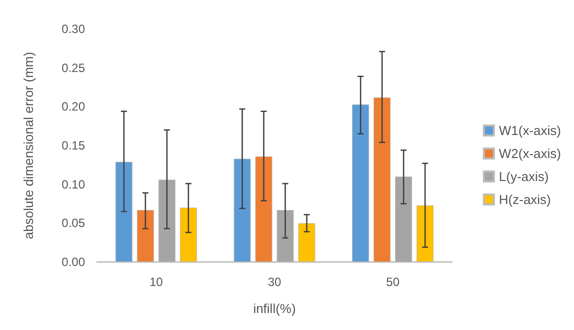  What do you see at coordinates (74, 107) in the screenshot?
I see `y-tick-label: 0.20` at bounding box center [74, 107].